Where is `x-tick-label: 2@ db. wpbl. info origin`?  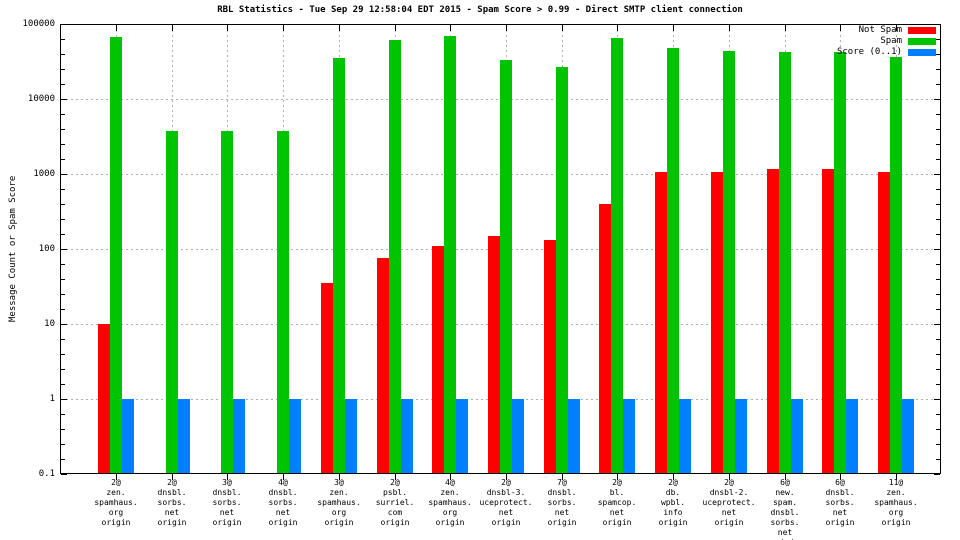 x-tick-label: 2@ db. wpbl. info origin is located at coordinates (673, 503).